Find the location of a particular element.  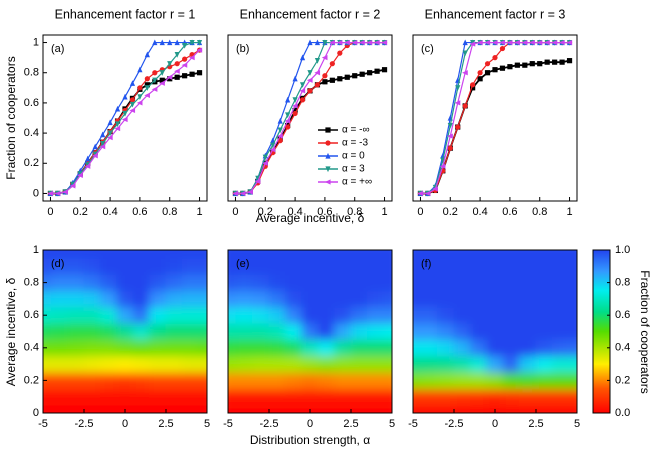

x-tick-label: 0.4 is located at coordinates (109, 212).